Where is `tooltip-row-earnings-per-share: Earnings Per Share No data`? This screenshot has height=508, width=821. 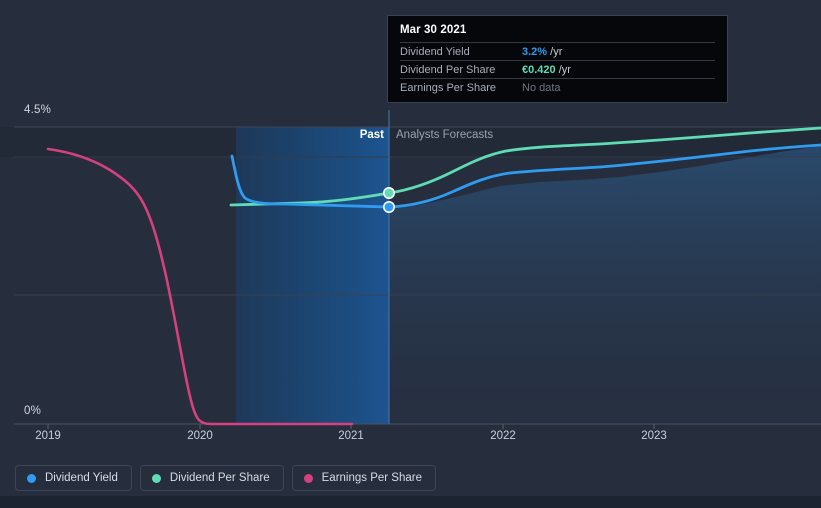 tooltip-row-earnings-per-share: Earnings Per Share No data is located at coordinates (557, 87).